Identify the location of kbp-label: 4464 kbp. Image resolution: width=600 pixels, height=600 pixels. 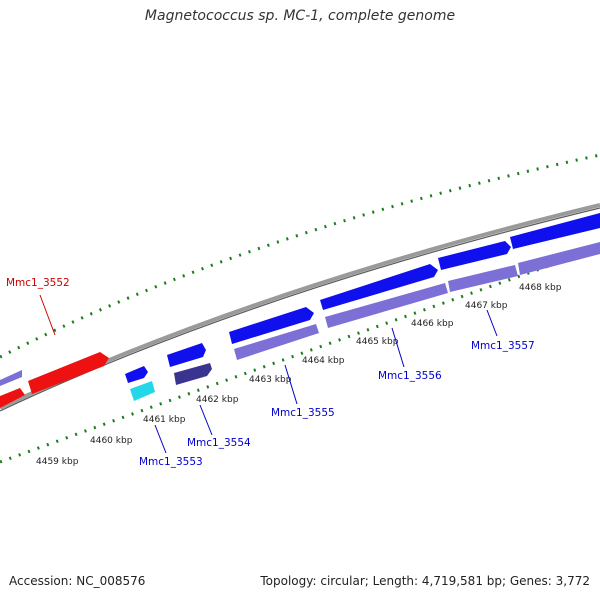
(323, 361).